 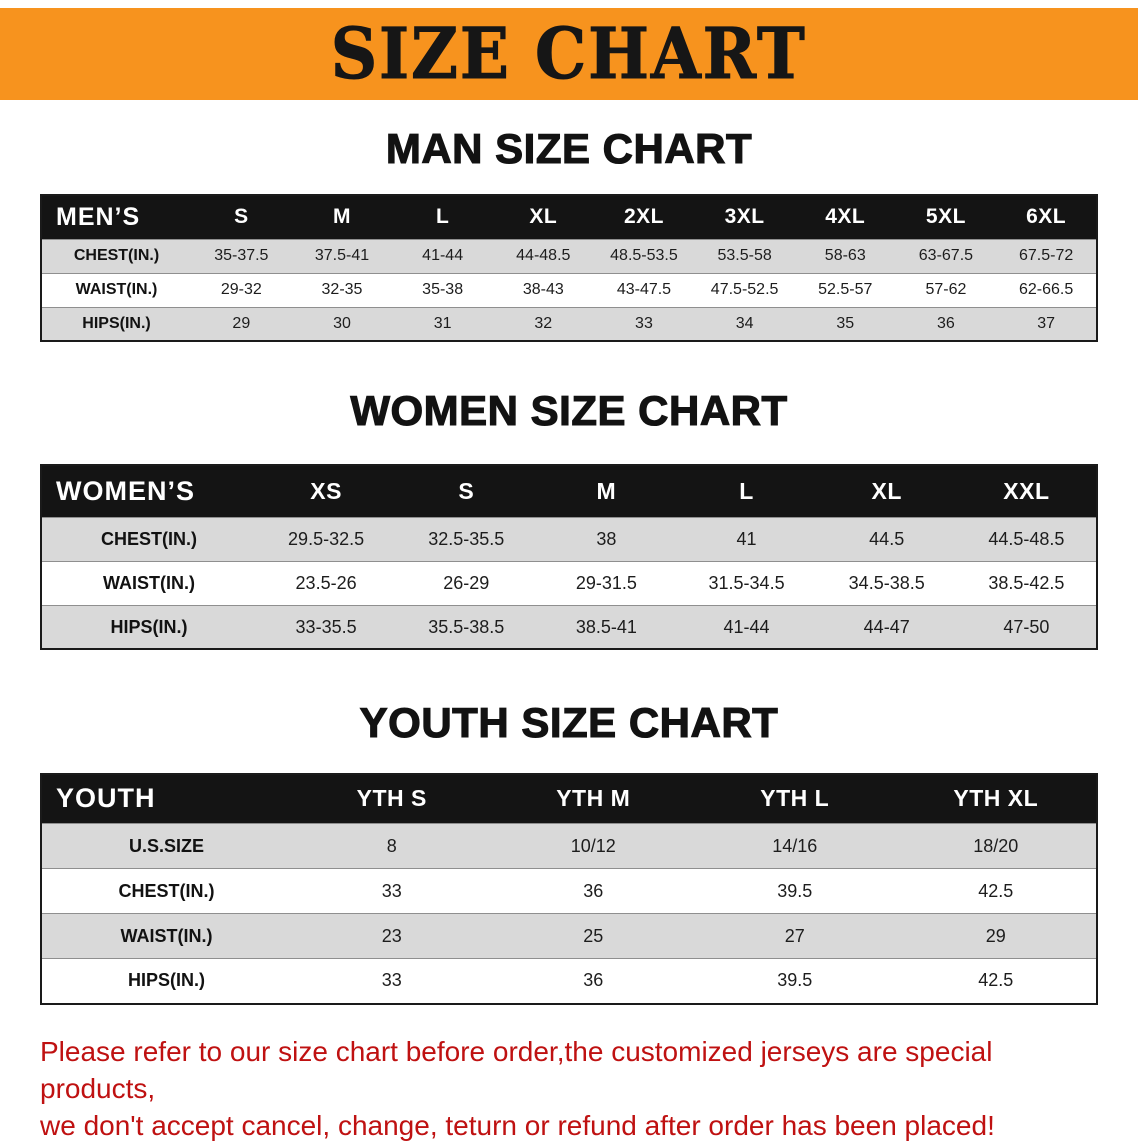 What do you see at coordinates (1046, 323) in the screenshot?
I see `size-value-cell: 37` at bounding box center [1046, 323].